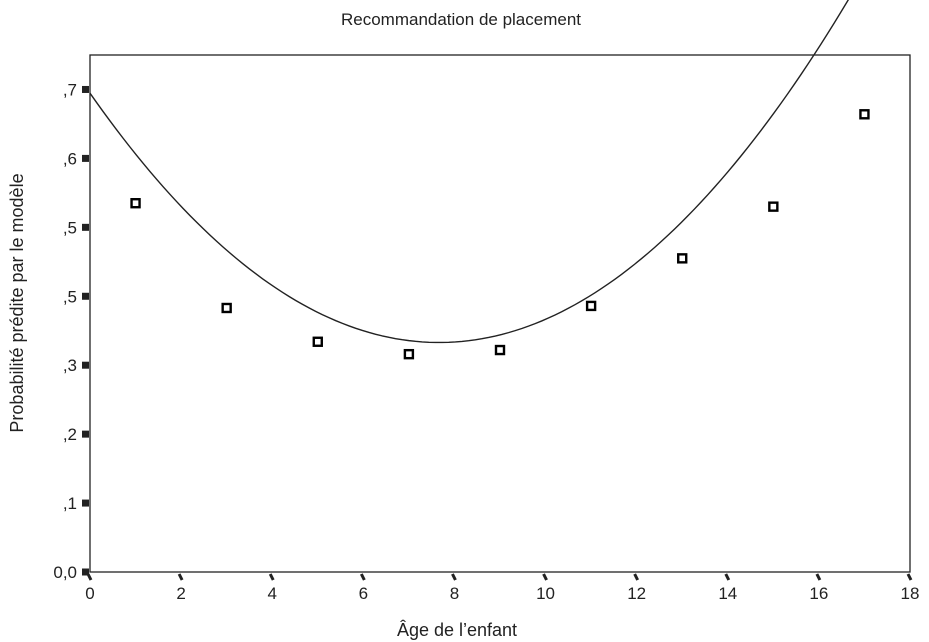 Image resolution: width=929 pixels, height=642 pixels. Describe the element at coordinates (818, 593) in the screenshot. I see `x-tick-label: 16` at that location.